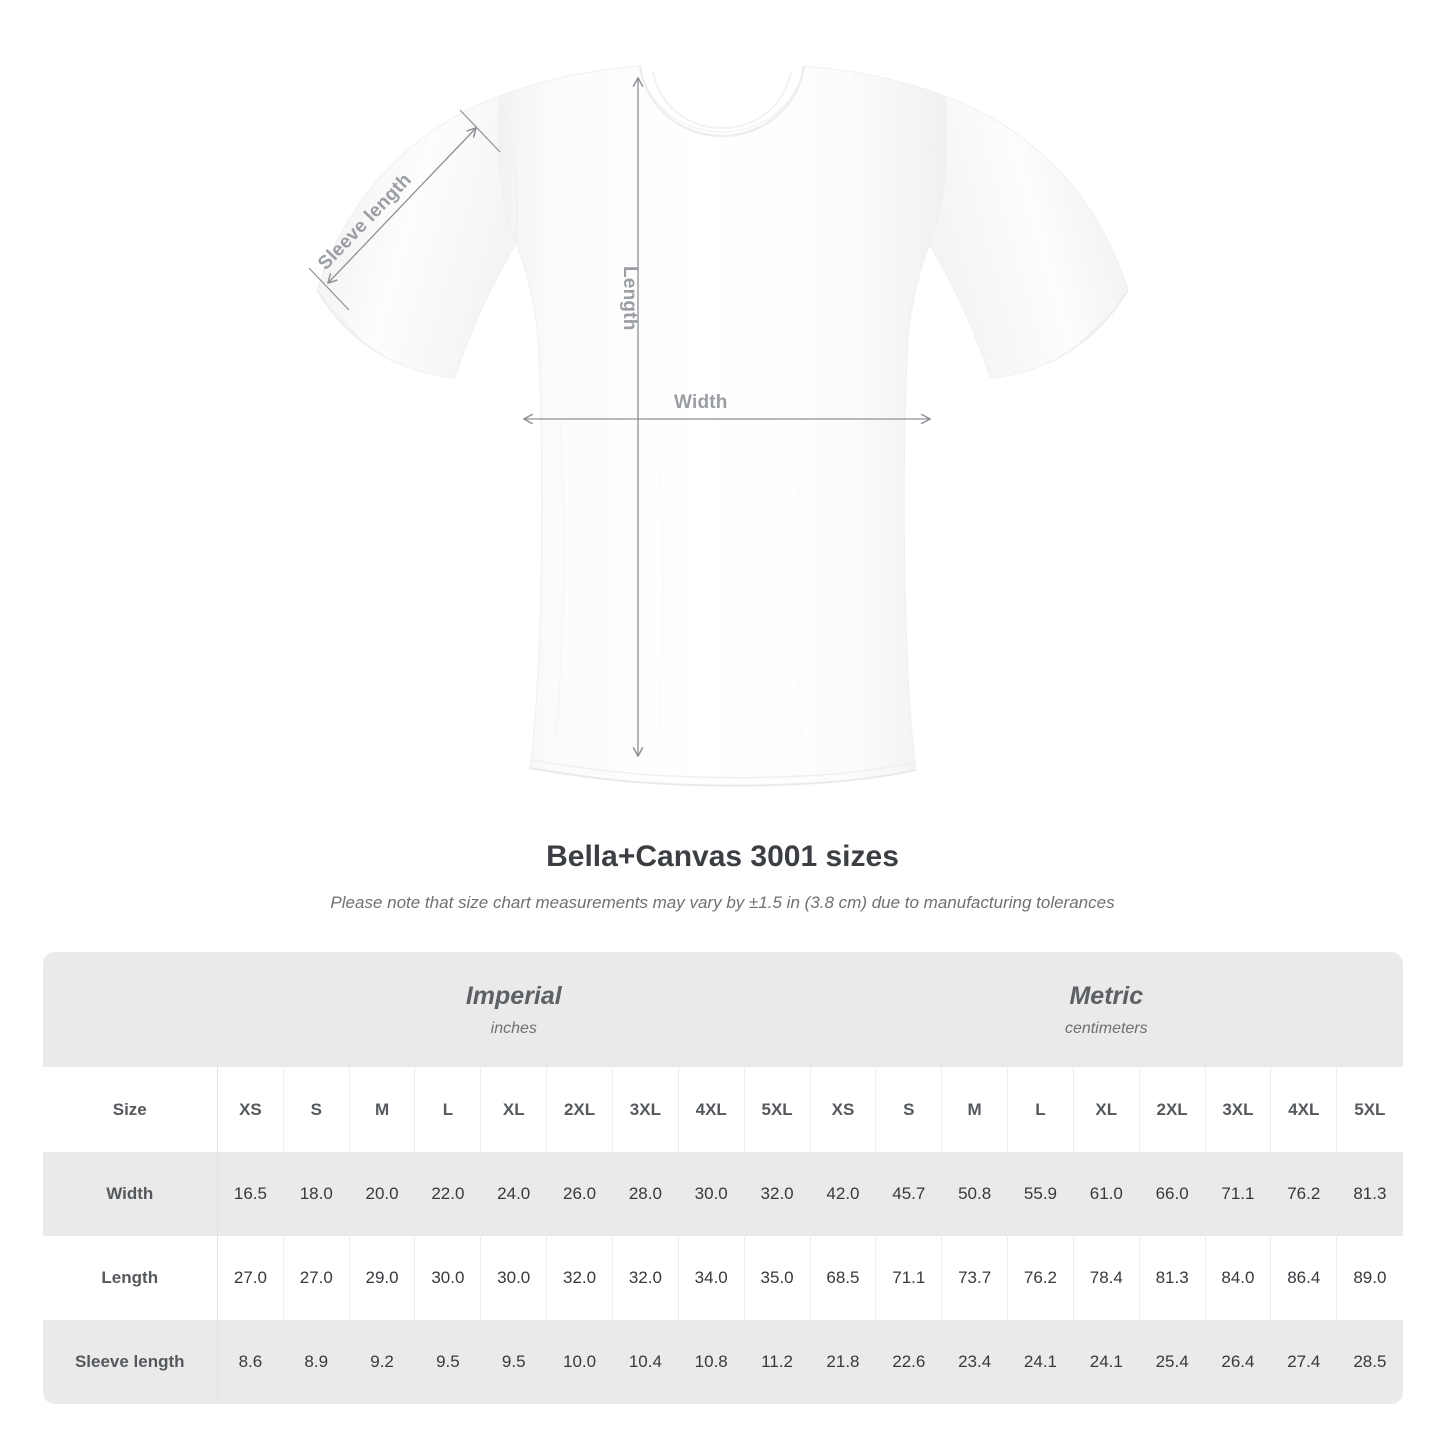 The image size is (1445, 1445). I want to click on cell-sleeve-imperial-2xl: 10.0, so click(579, 1362).